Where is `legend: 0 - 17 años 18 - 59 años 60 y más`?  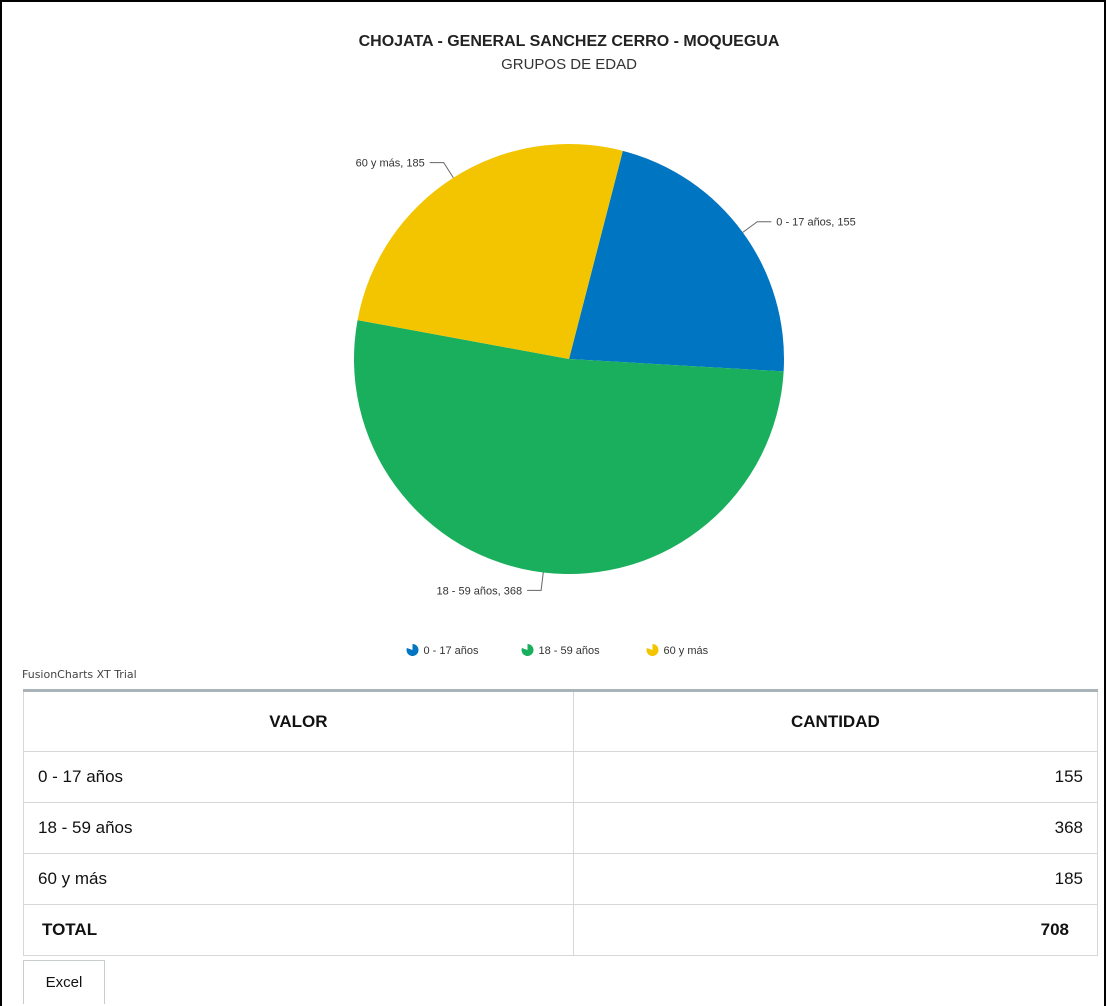
legend: 0 - 17 años 18 - 59 años 60 y más is located at coordinates (557, 650).